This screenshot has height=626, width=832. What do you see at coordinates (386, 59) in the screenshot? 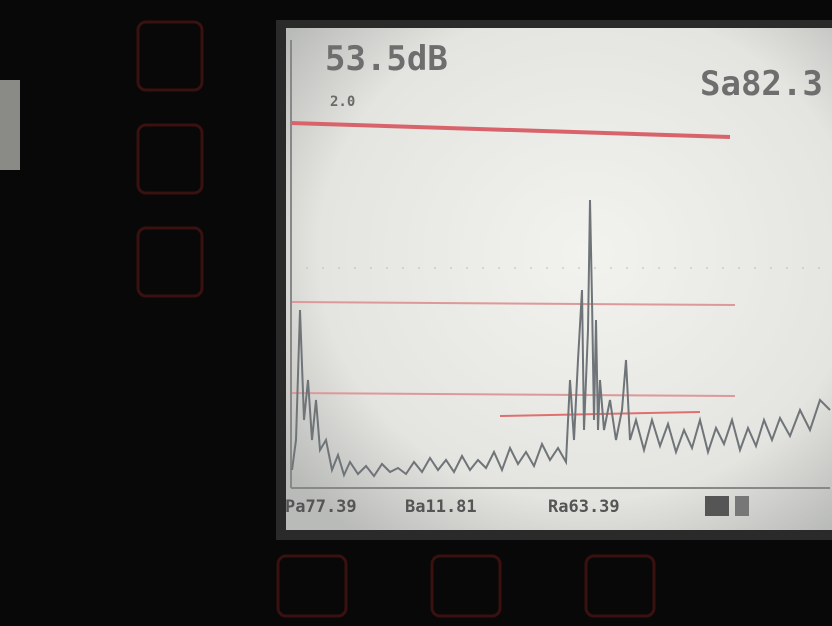
I see `gain: 53.5dB` at bounding box center [386, 59].